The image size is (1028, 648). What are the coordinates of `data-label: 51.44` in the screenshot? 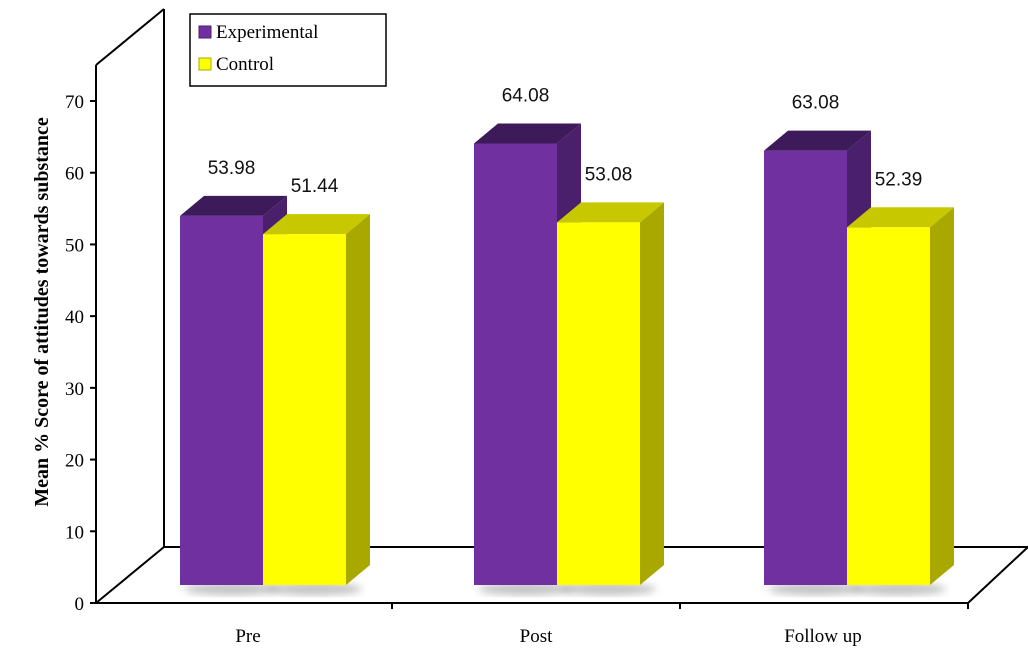 It's located at (315, 186).